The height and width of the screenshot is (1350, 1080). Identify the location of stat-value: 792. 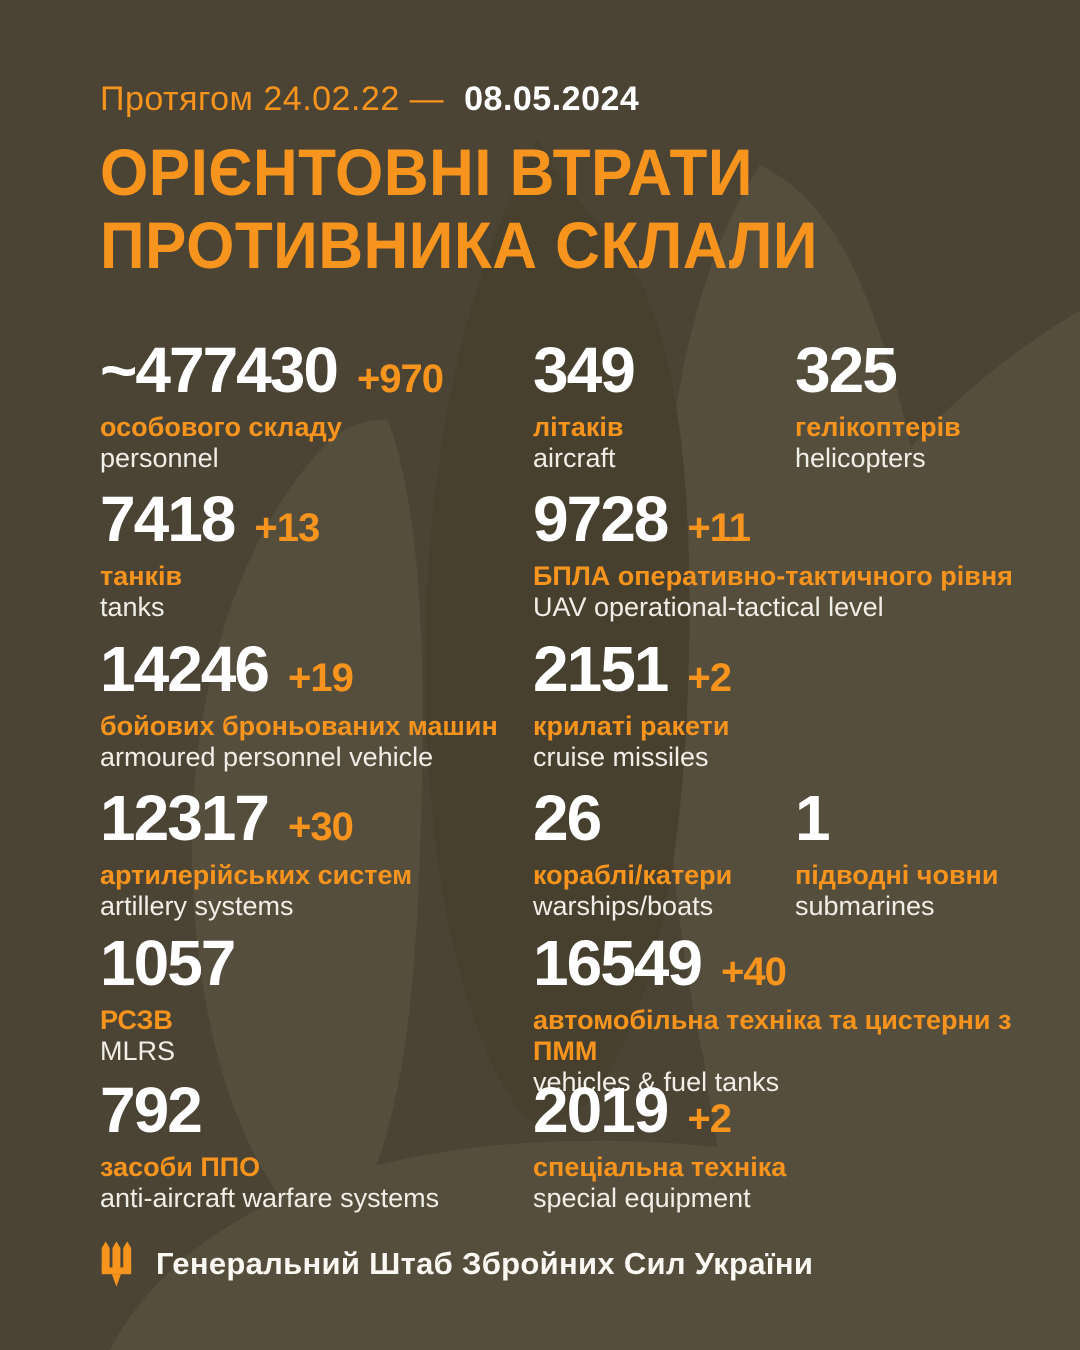
(151, 1110).